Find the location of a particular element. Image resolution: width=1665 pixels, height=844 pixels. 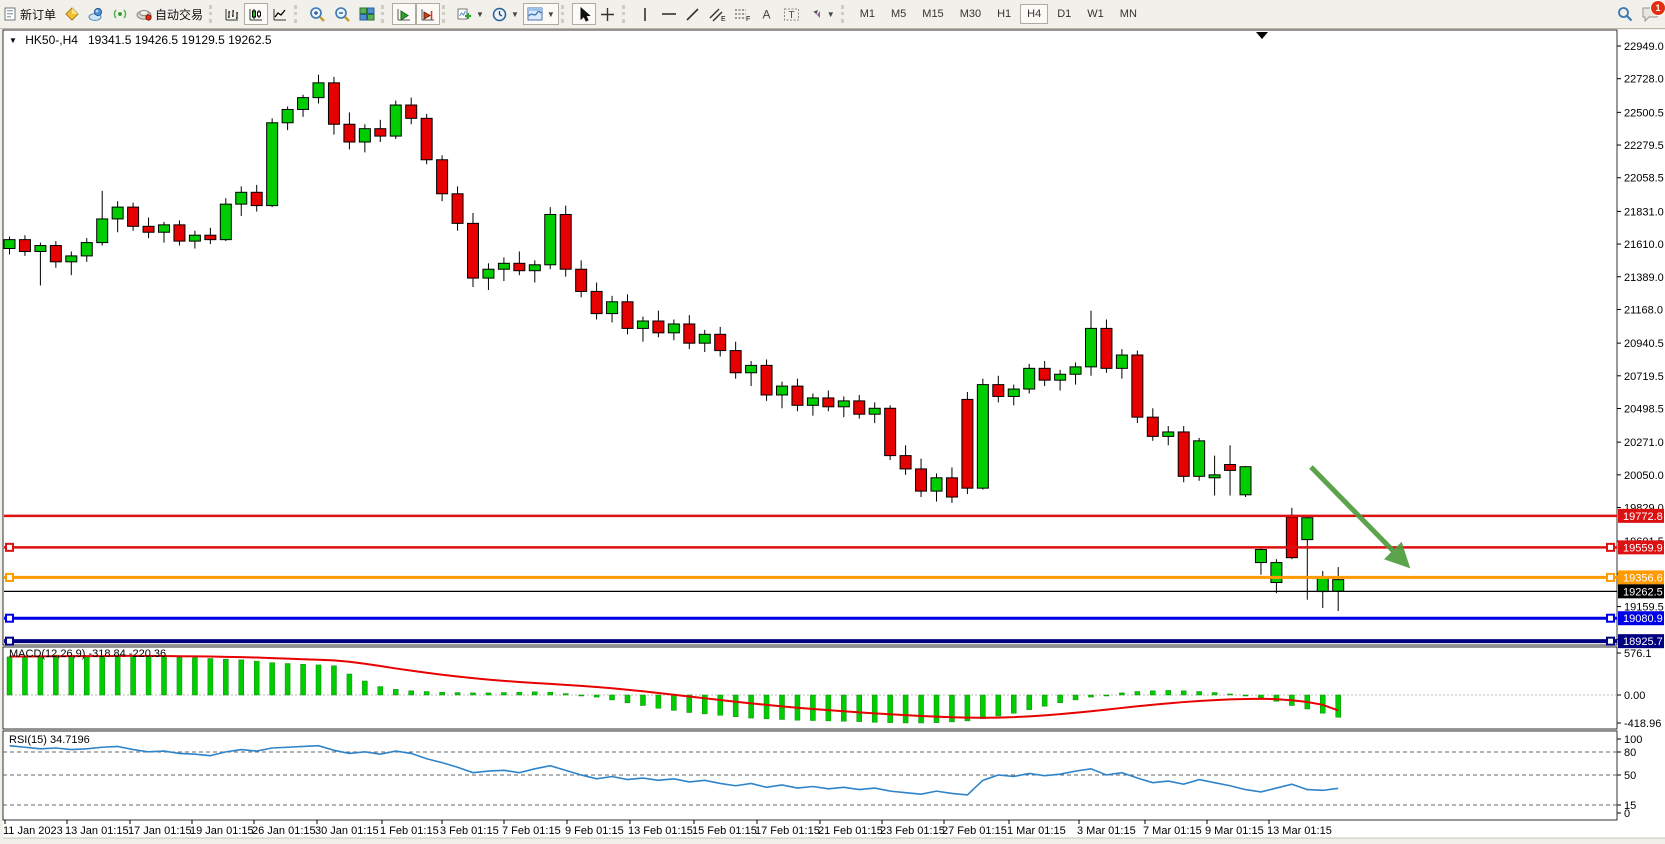

new-chart-icon is located at coordinates (464, 14).